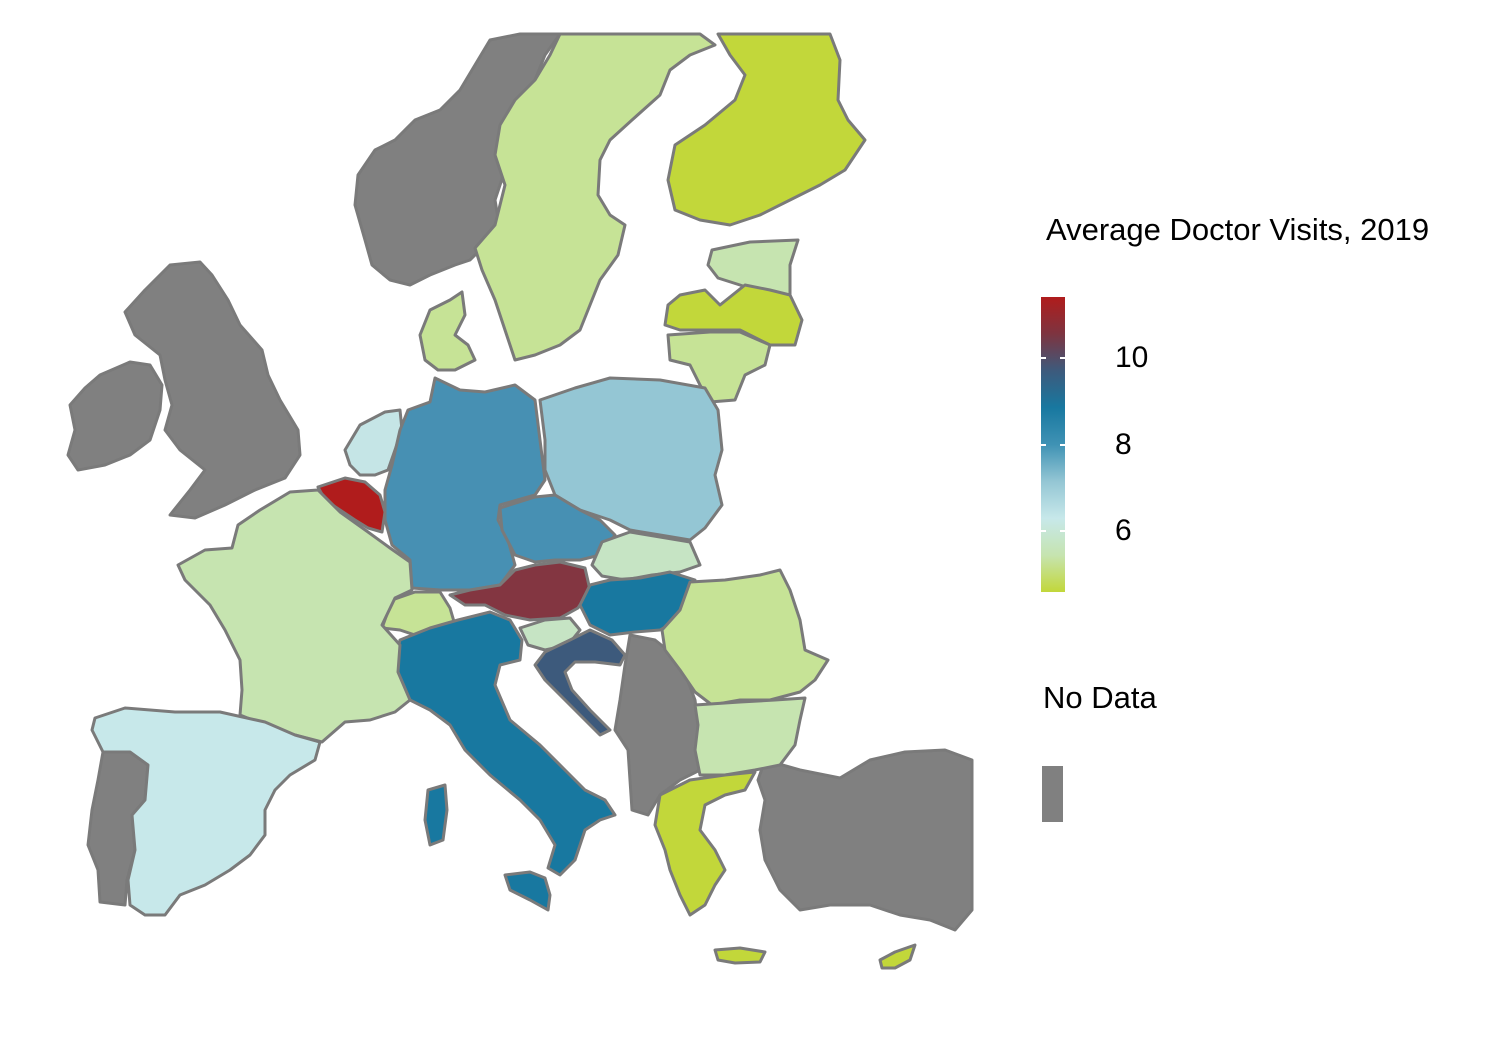 The height and width of the screenshot is (1050, 1500). Describe the element at coordinates (1238, 229) in the screenshot. I see `legend-title: Average Doctor Visits, 2019` at that location.